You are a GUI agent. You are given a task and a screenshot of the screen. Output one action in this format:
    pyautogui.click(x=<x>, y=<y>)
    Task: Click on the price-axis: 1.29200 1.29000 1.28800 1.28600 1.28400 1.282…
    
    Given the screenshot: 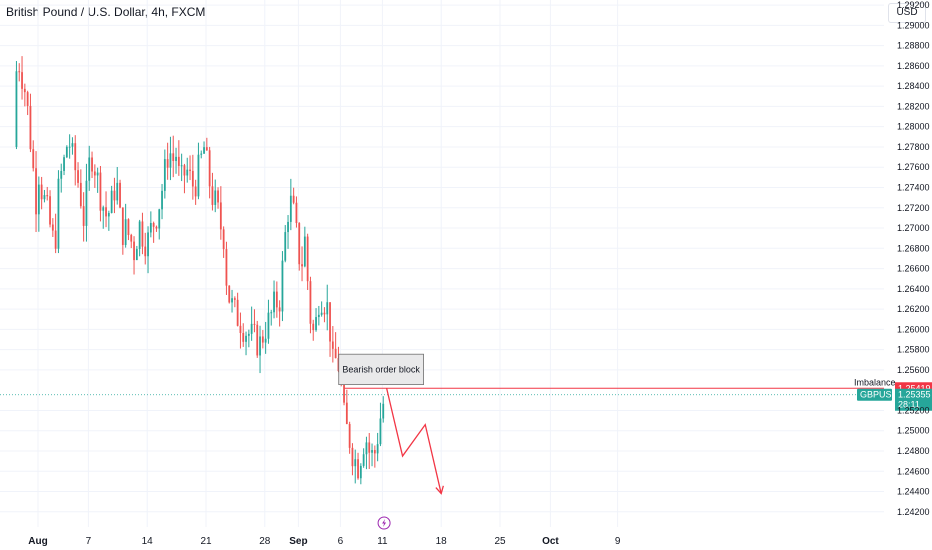 What is the action you would take?
    pyautogui.click(x=913, y=258)
    